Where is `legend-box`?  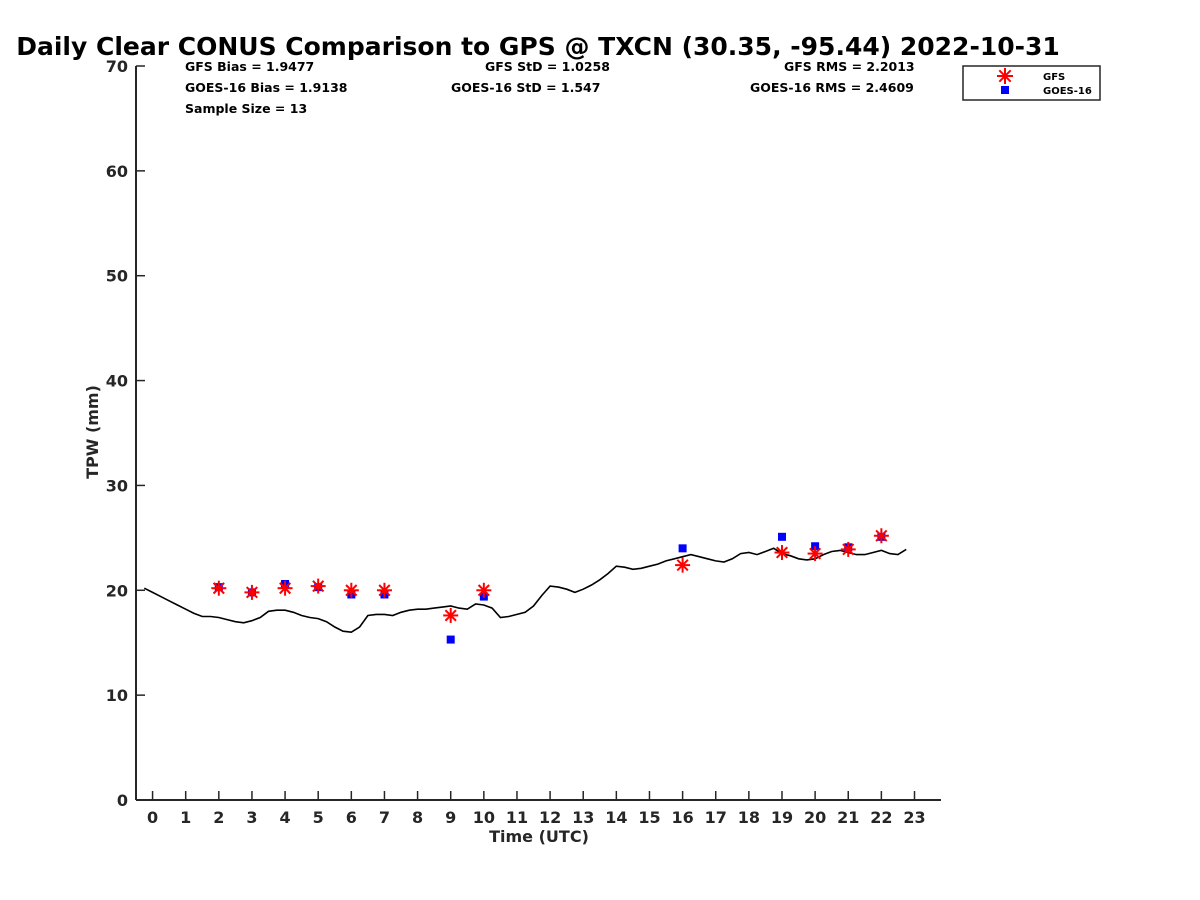 legend-box is located at coordinates (1031, 83).